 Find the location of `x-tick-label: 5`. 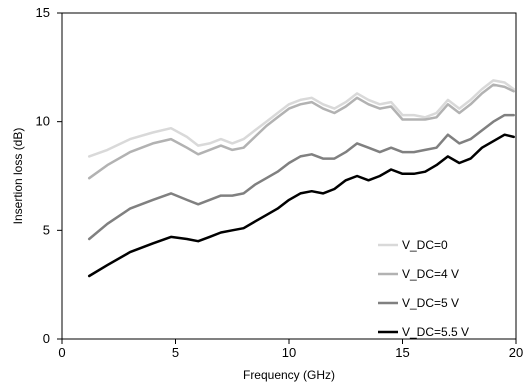

x-tick-label: 5 is located at coordinates (175, 352).